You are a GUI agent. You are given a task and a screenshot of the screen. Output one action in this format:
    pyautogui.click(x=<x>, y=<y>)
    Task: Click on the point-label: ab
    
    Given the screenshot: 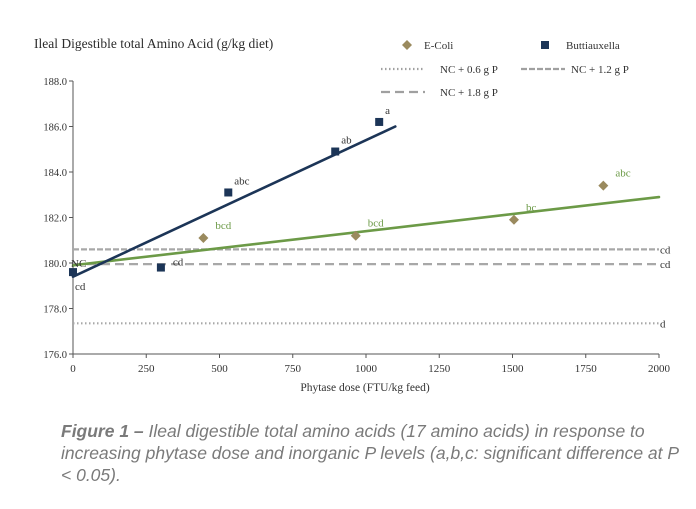 What is the action you would take?
    pyautogui.click(x=346, y=141)
    